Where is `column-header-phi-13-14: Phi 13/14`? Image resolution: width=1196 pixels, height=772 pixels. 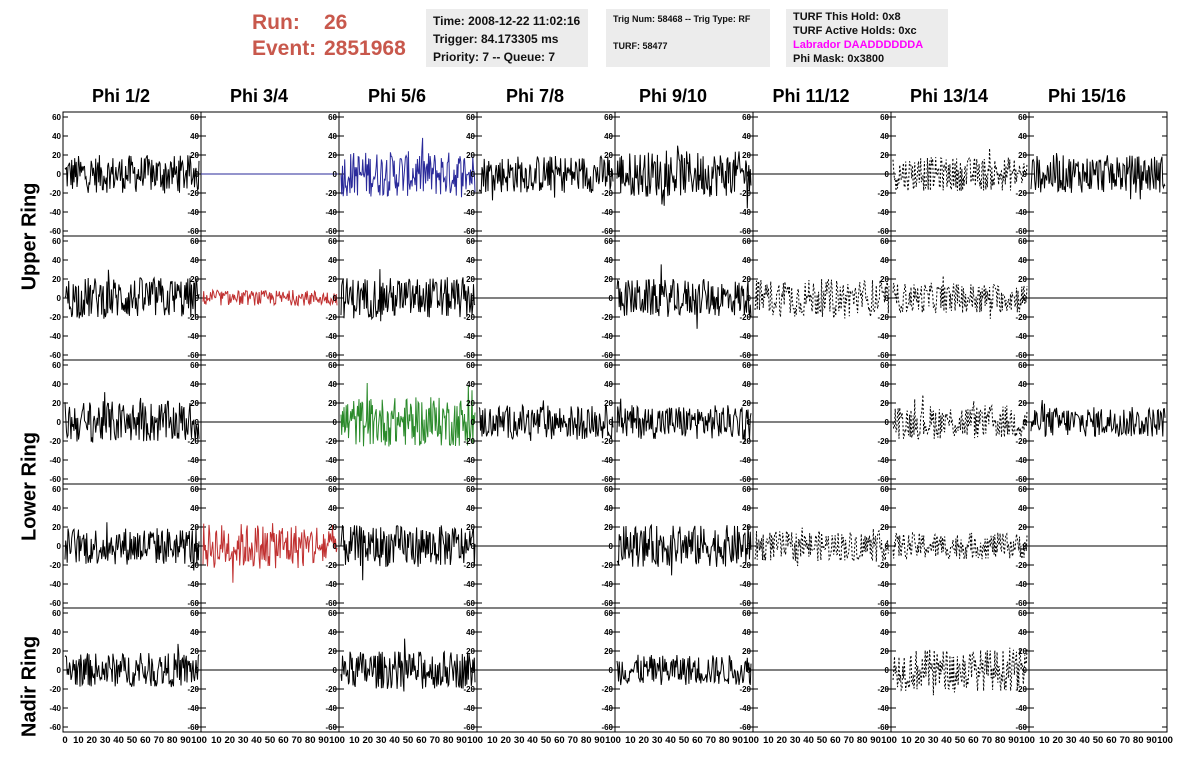 column-header-phi-13-14: Phi 13/14 is located at coordinates (949, 96).